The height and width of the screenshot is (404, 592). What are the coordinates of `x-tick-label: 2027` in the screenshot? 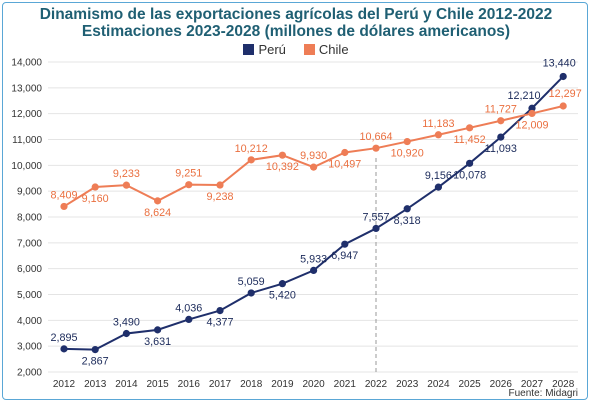 It's located at (532, 384).